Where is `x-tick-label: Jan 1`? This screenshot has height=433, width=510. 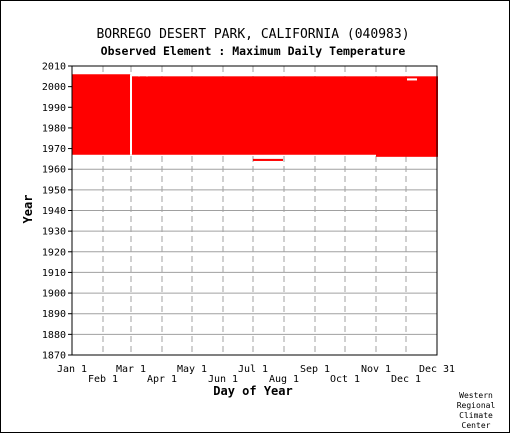
x-tick-label: Jan 1 is located at coordinates (72, 369).